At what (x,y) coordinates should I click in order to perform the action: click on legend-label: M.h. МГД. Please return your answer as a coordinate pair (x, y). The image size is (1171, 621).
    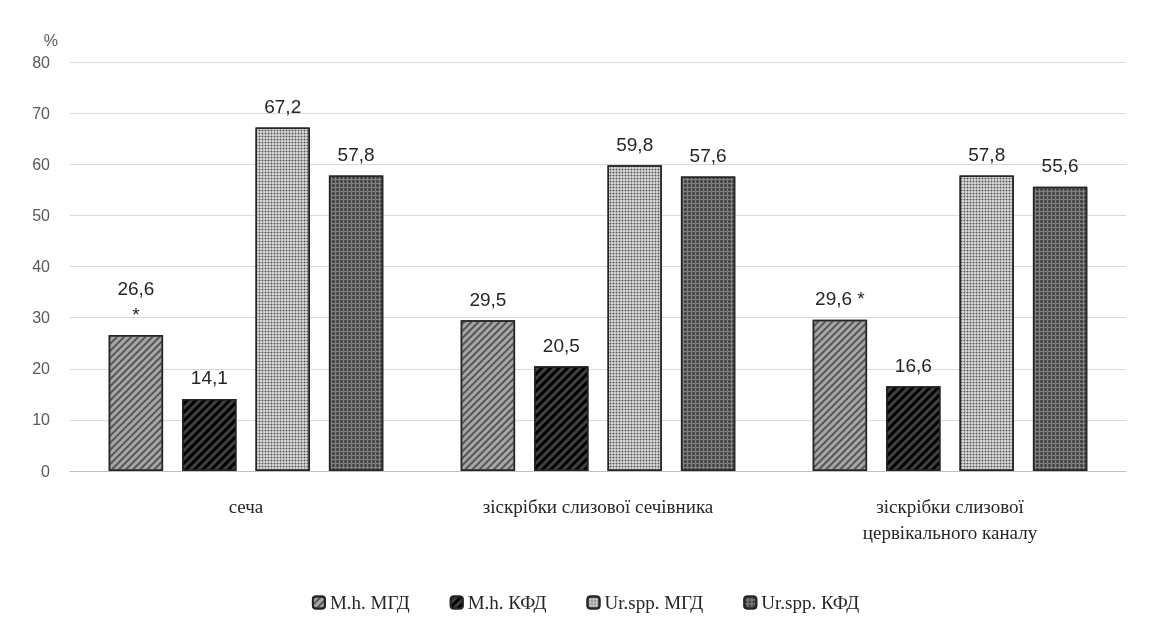
    Looking at the image, I should click on (369, 602).